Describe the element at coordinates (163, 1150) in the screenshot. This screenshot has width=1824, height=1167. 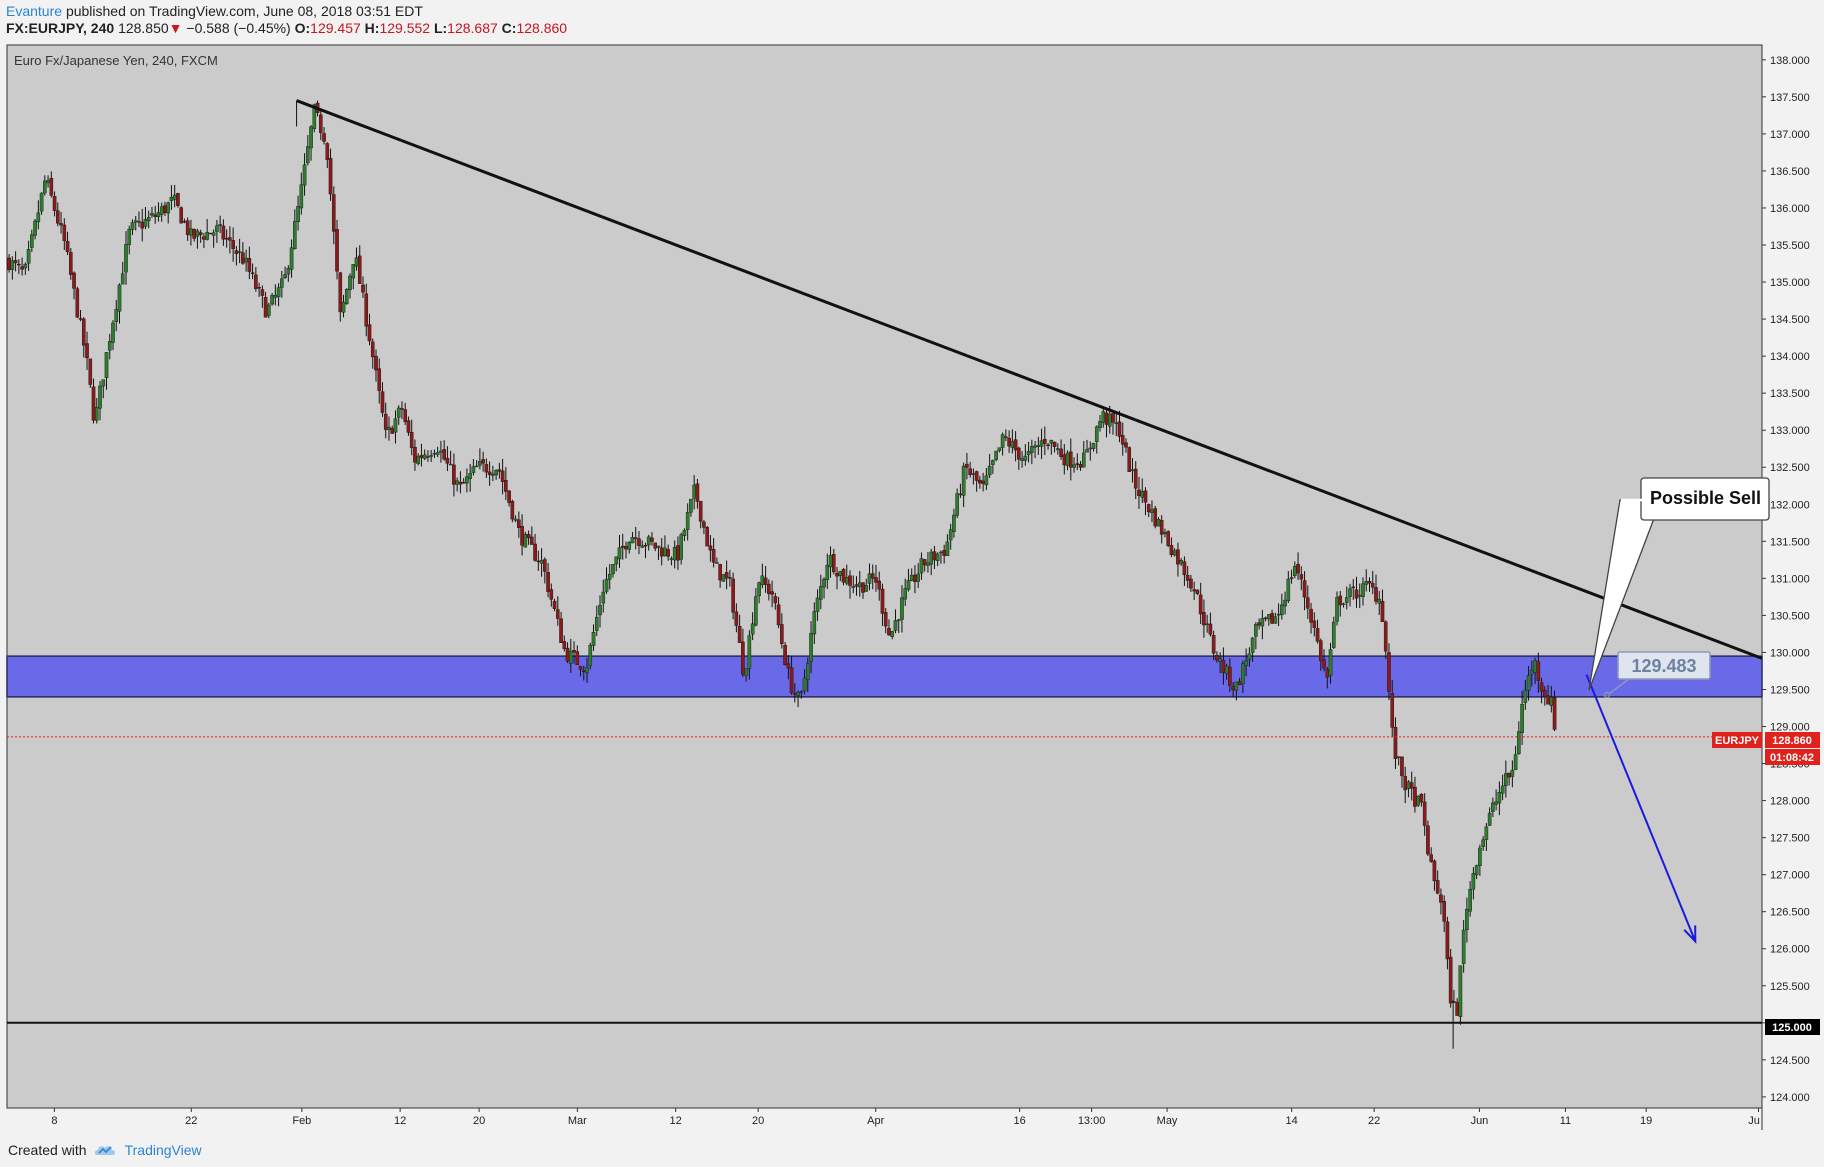
I see `tradingview-link: TradingView` at that location.